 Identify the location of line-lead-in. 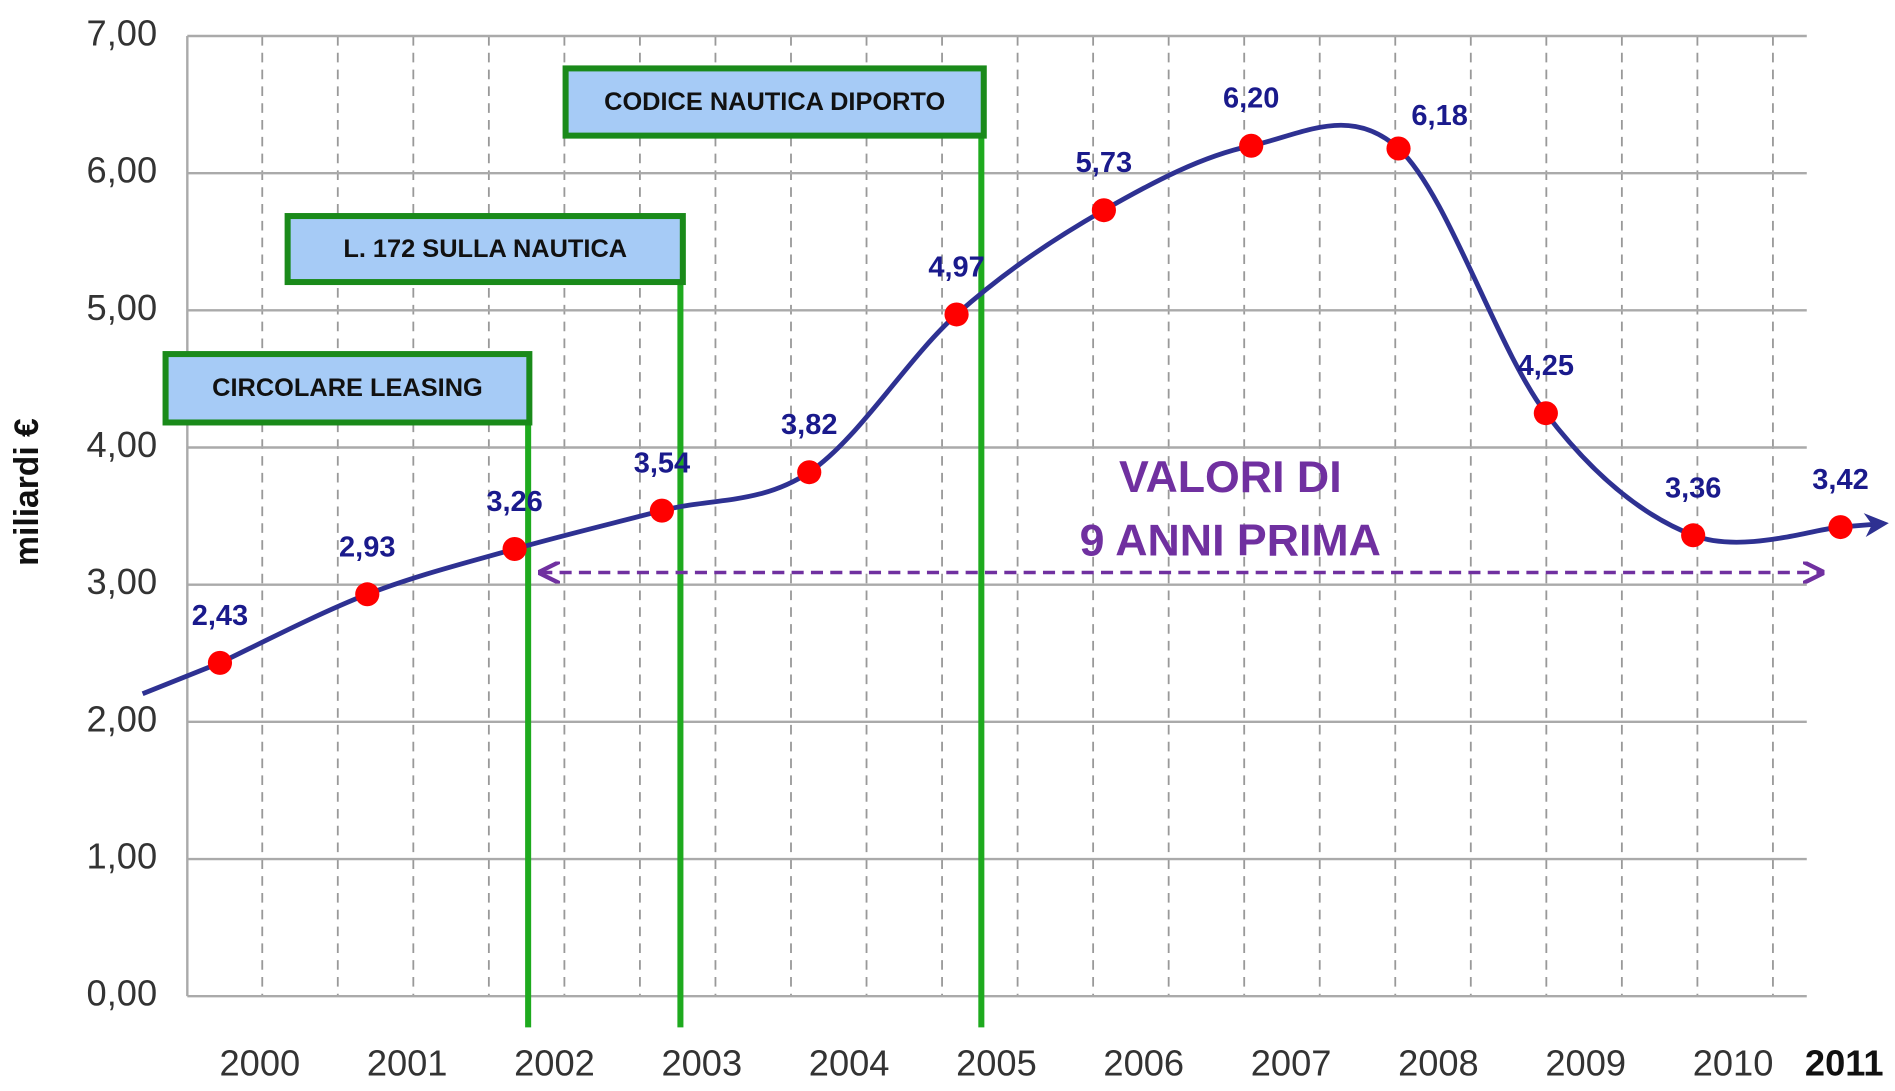
(181, 678).